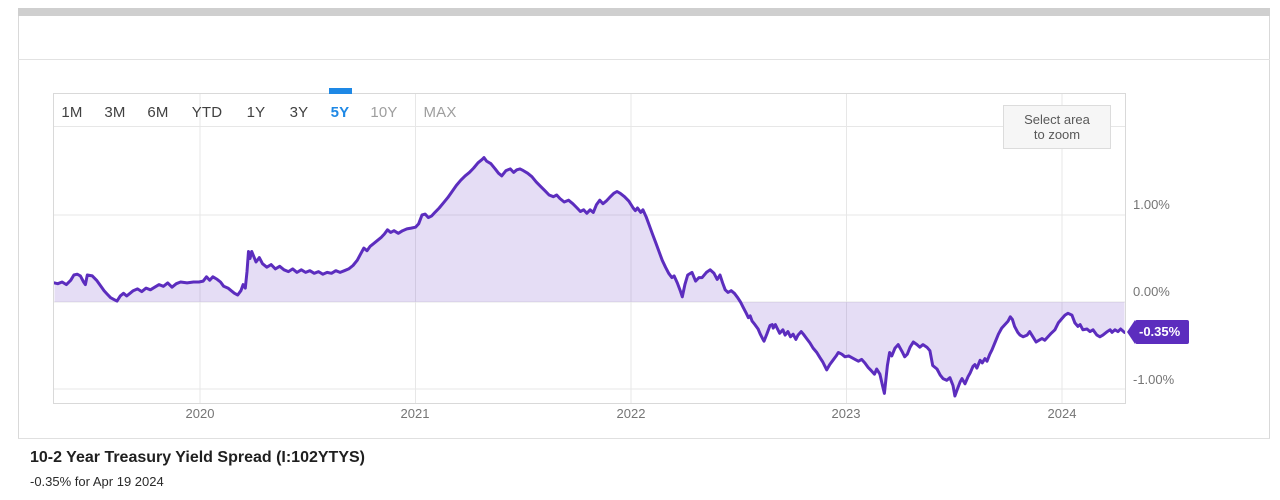 The image size is (1280, 500). What do you see at coordinates (644, 12) in the screenshot?
I see `top-scrollbar` at bounding box center [644, 12].